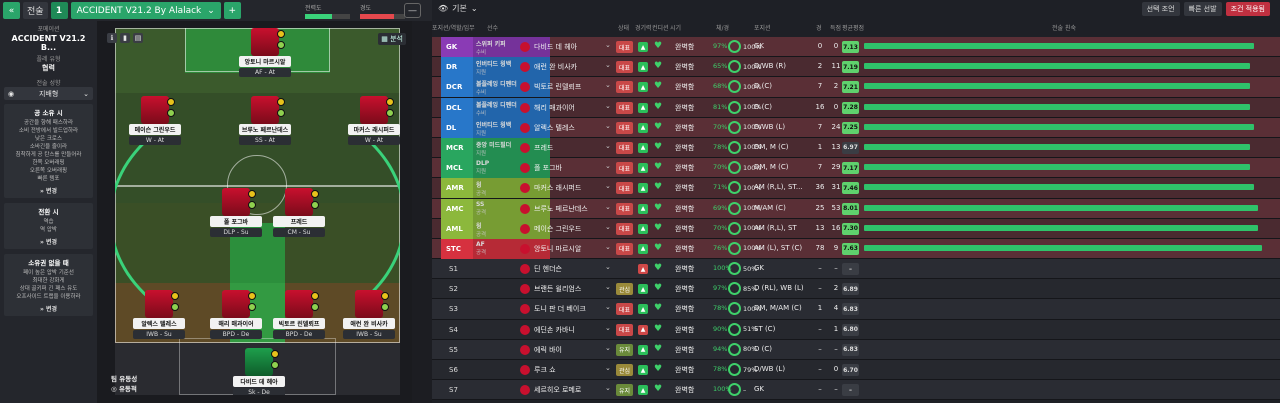  What do you see at coordinates (511, 188) in the screenshot?
I see `role-cell: 윙 공격` at bounding box center [511, 188].